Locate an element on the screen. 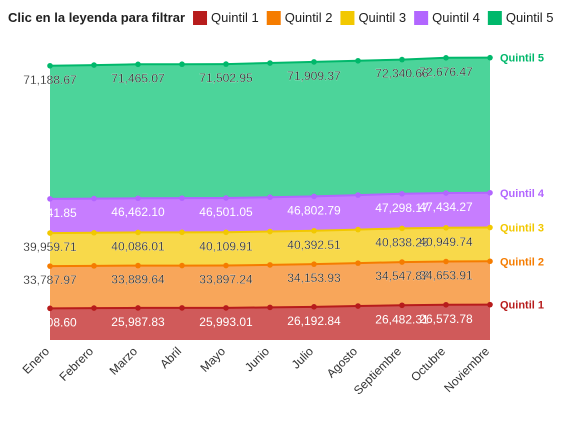 The width and height of the screenshot is (575, 425). legend-label: Quintil 4 is located at coordinates (456, 17).